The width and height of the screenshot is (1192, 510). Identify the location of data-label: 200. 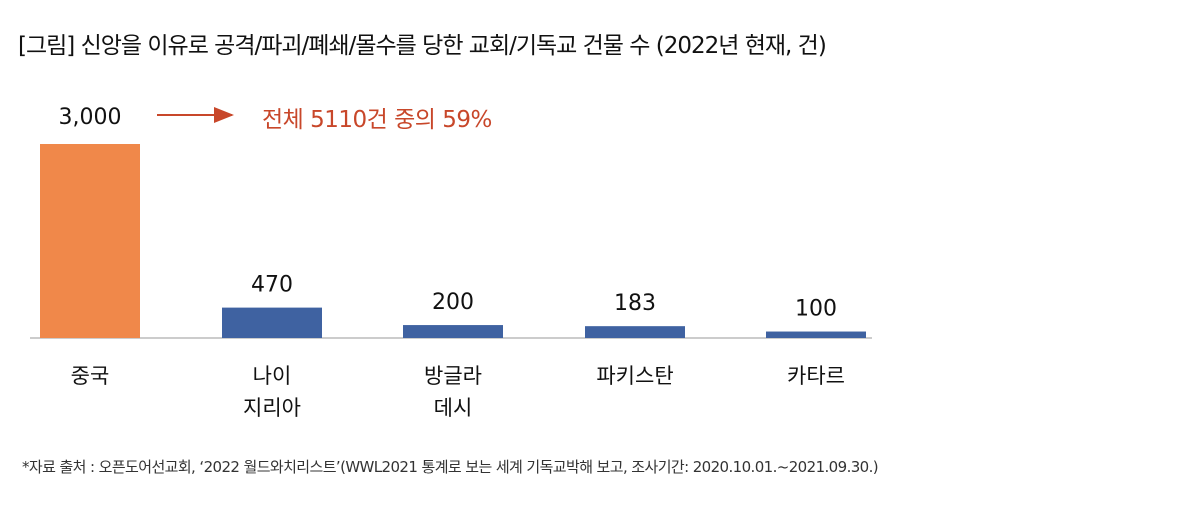
(453, 302).